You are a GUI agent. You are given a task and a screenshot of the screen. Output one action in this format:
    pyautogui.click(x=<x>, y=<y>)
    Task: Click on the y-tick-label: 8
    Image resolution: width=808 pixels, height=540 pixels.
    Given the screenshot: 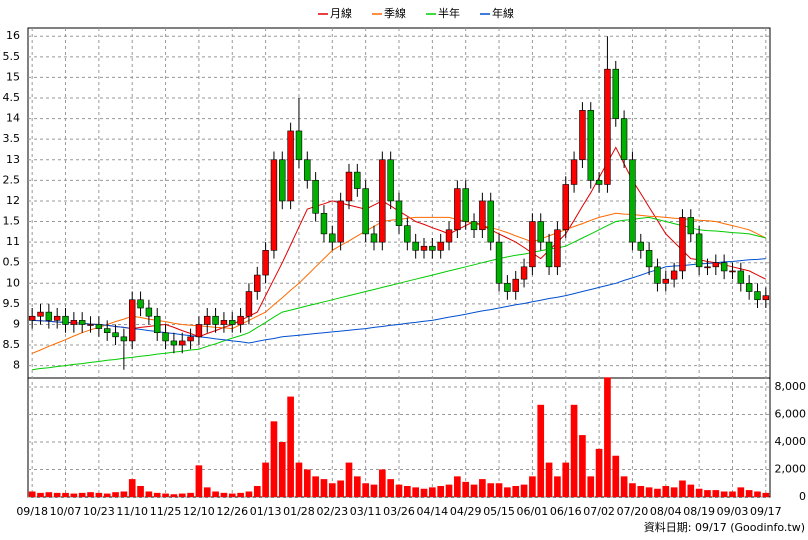 What is the action you would take?
    pyautogui.click(x=16, y=365)
    